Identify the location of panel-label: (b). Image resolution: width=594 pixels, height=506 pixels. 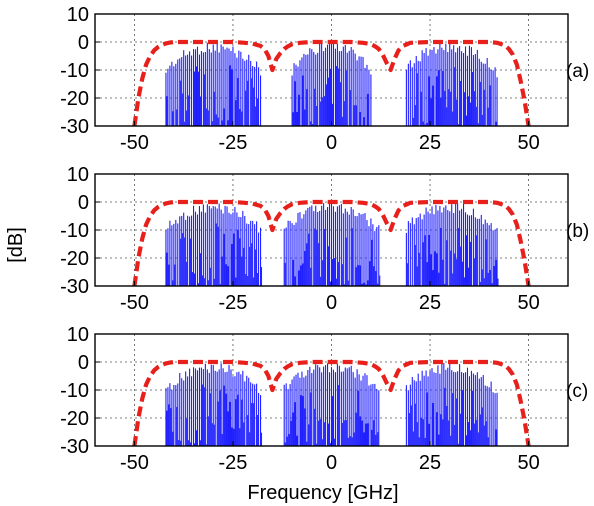
(577, 231).